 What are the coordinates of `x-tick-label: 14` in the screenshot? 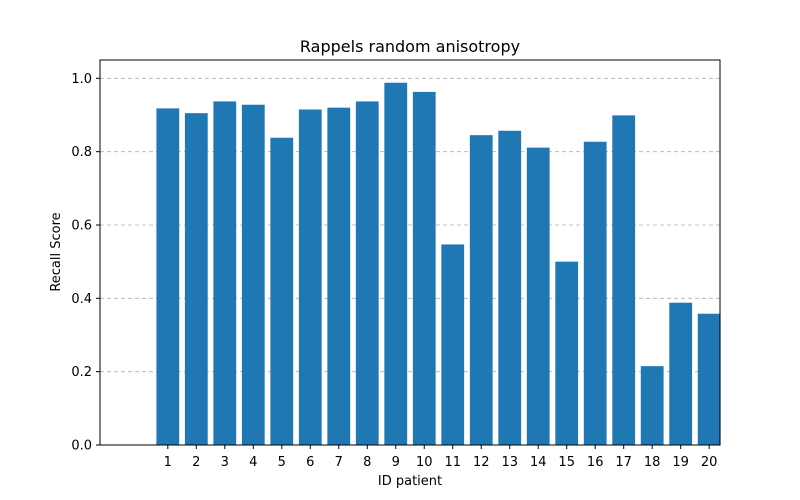 It's located at (538, 462).